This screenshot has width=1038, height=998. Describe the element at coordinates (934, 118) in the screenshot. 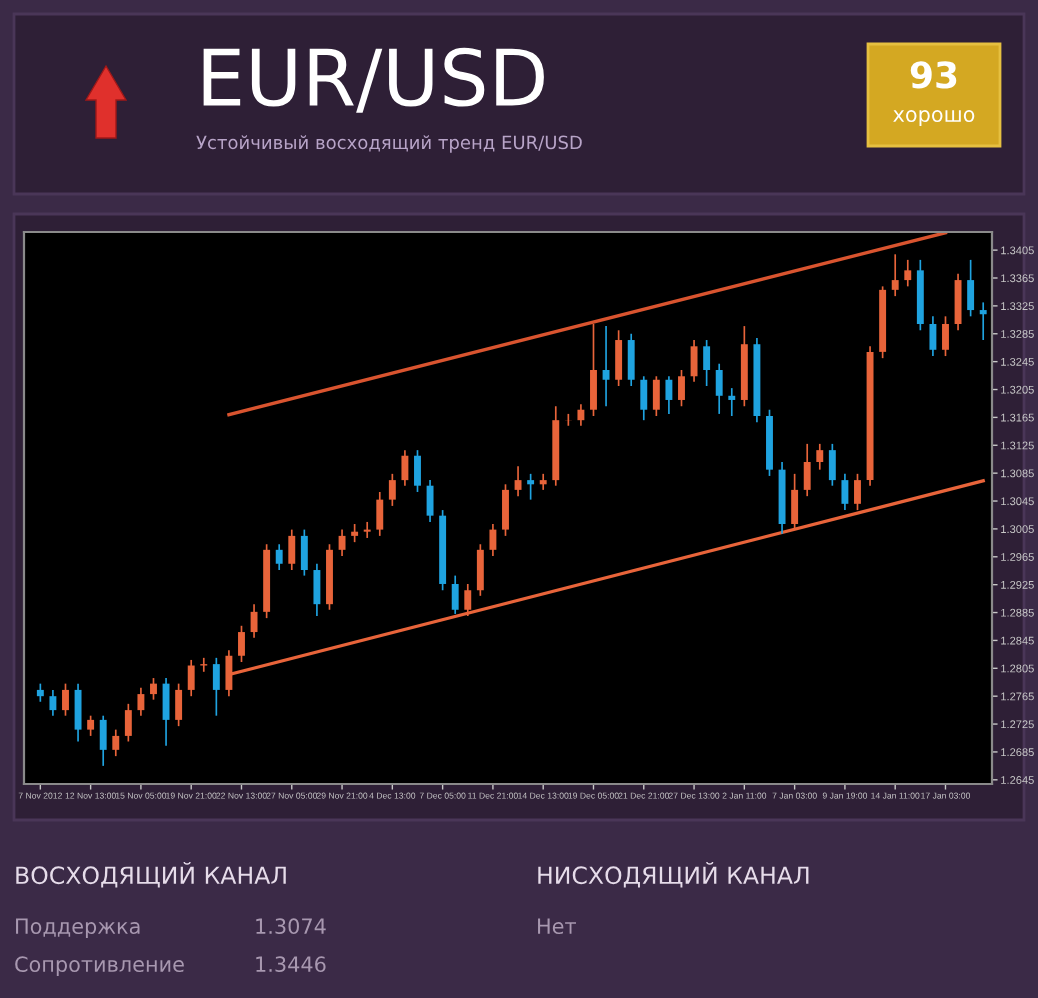

I see `text: хорошо` at that location.